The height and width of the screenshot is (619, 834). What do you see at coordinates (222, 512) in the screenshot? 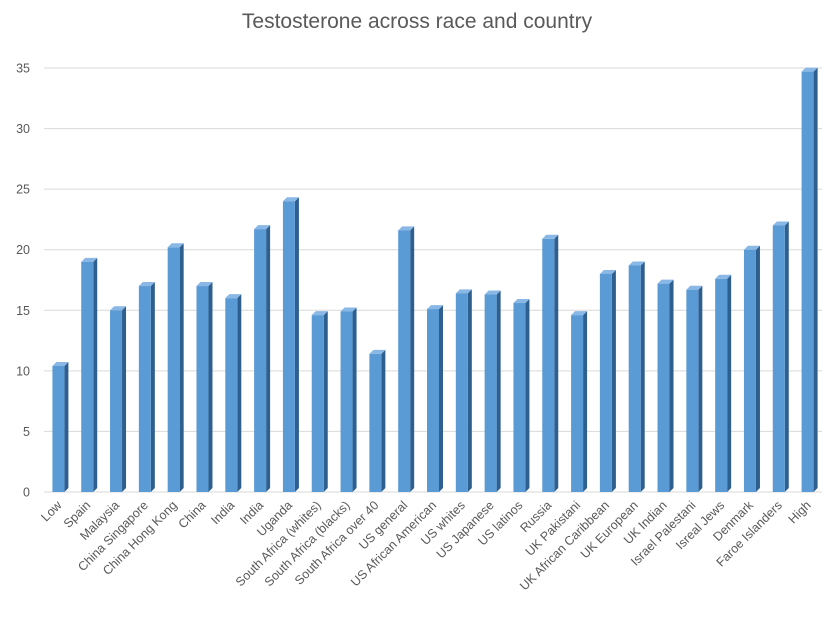
I see `x-tick-label: India` at bounding box center [222, 512].